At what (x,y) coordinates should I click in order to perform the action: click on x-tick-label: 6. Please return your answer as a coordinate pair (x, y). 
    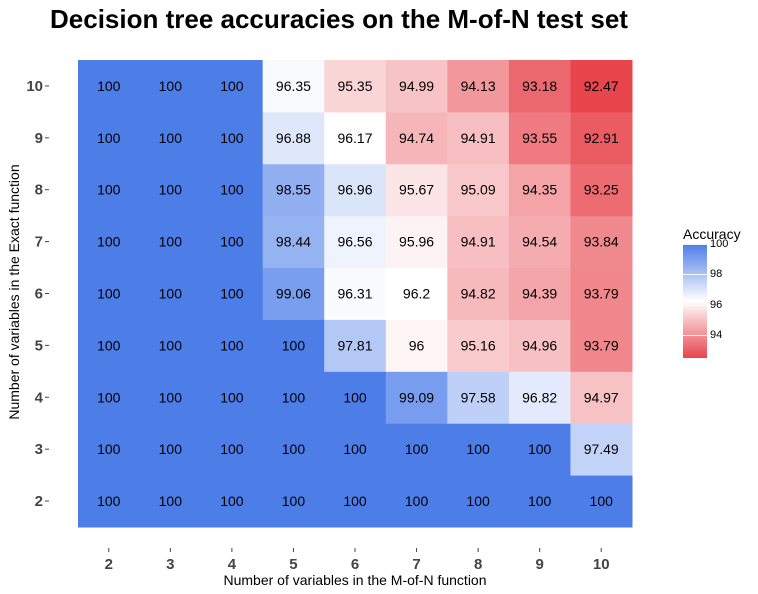
    Looking at the image, I should click on (355, 564).